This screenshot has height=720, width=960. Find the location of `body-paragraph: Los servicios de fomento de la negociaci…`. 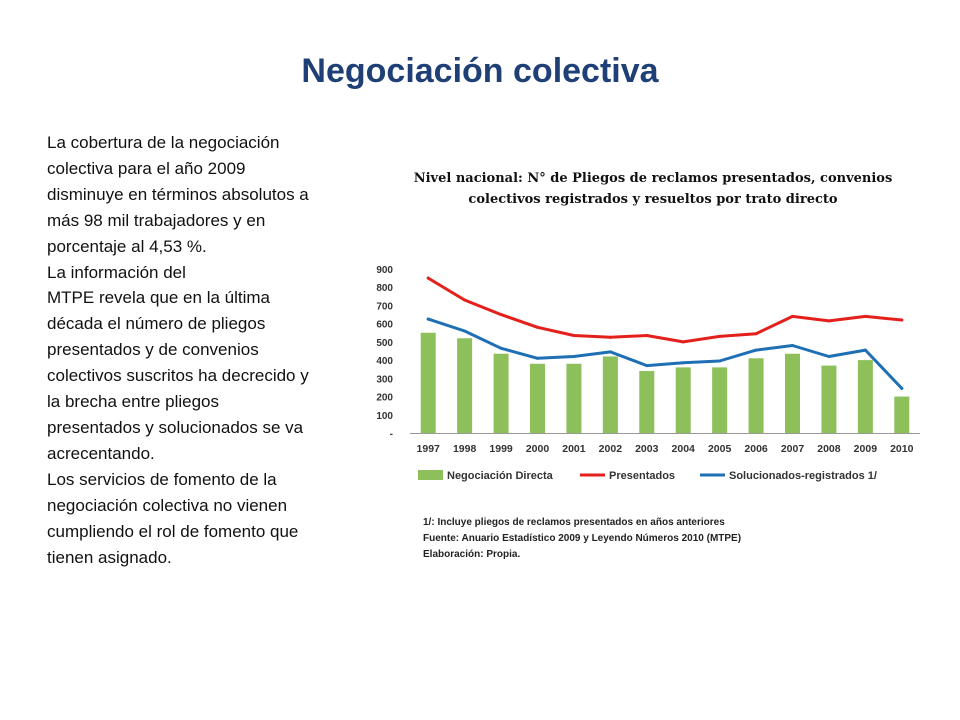

body-paragraph: Los servicios de fomento de la negociaci… is located at coordinates (173, 518).